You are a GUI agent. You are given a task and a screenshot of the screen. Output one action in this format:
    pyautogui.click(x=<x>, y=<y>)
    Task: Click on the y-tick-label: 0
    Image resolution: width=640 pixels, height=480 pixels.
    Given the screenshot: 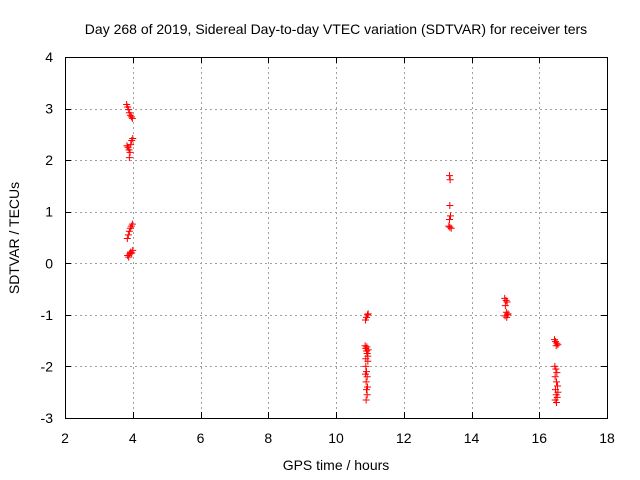 What is the action you would take?
    pyautogui.click(x=49, y=263)
    